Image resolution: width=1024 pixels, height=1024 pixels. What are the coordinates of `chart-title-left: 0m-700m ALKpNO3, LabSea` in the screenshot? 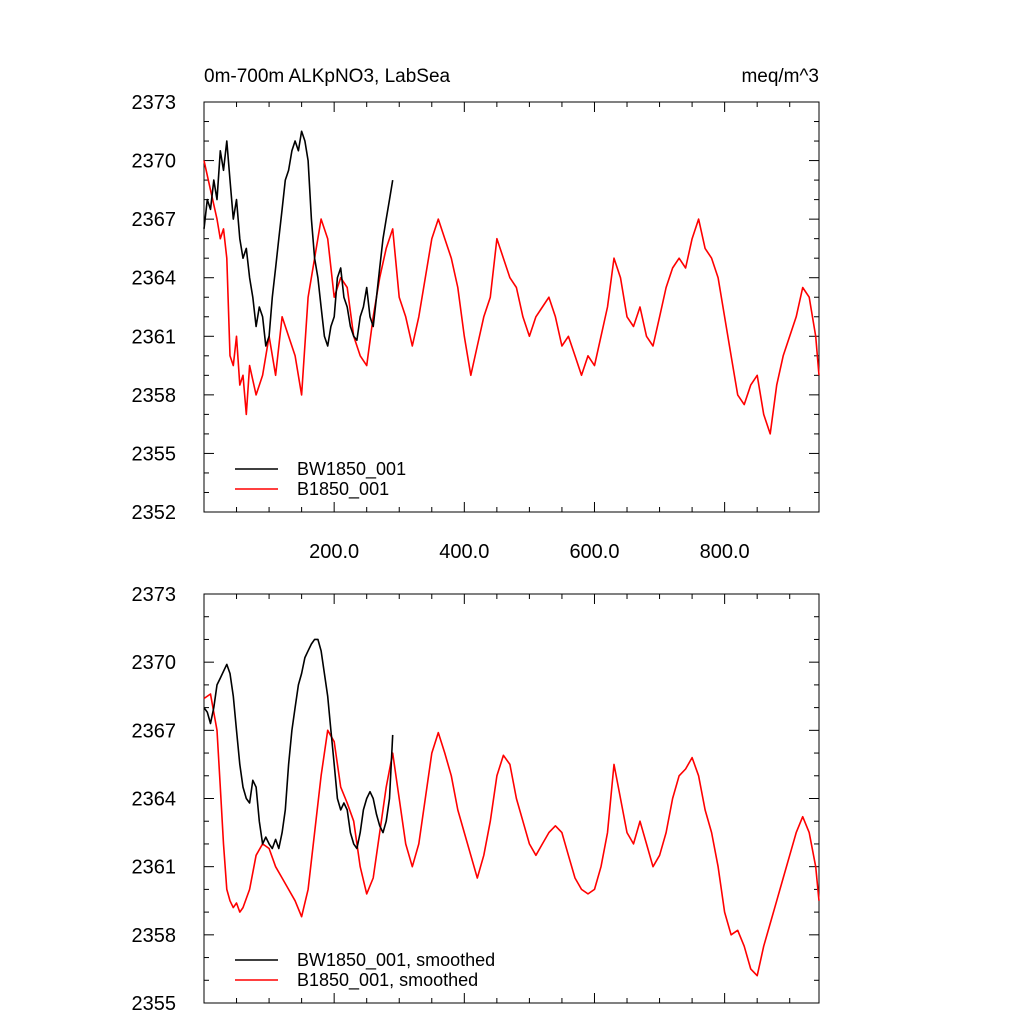 It's located at (327, 76).